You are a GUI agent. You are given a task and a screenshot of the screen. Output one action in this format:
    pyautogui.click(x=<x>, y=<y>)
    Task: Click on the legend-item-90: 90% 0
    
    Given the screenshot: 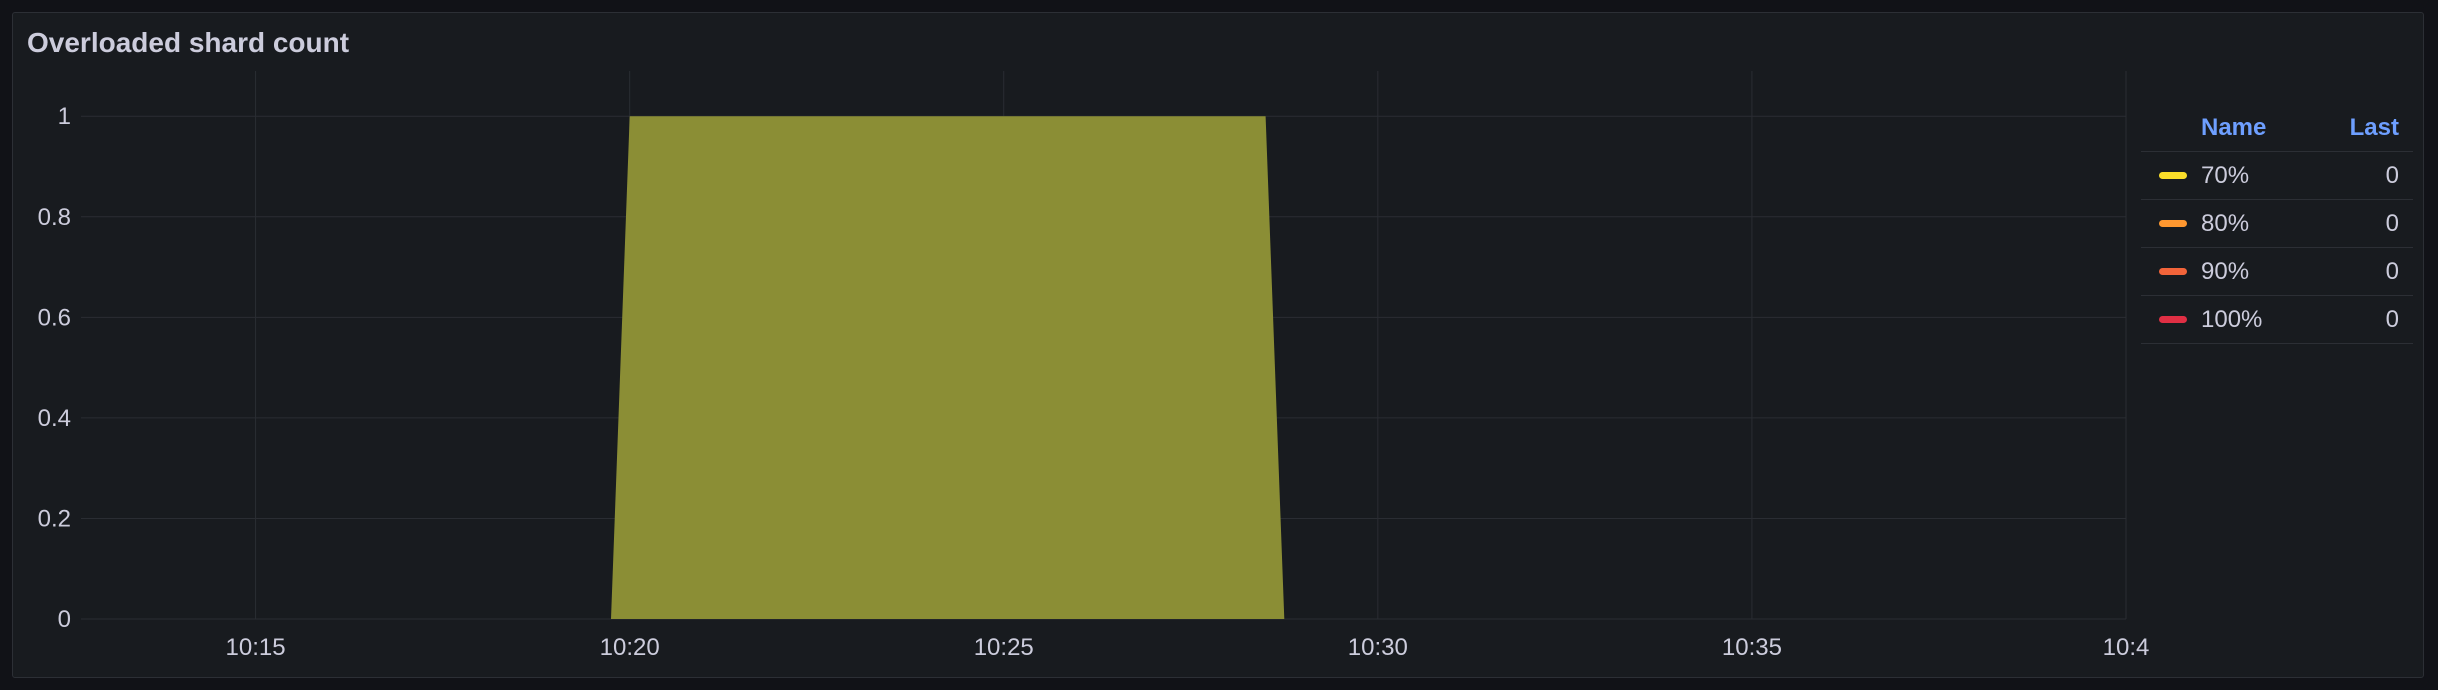 What is the action you would take?
    pyautogui.click(x=2277, y=272)
    